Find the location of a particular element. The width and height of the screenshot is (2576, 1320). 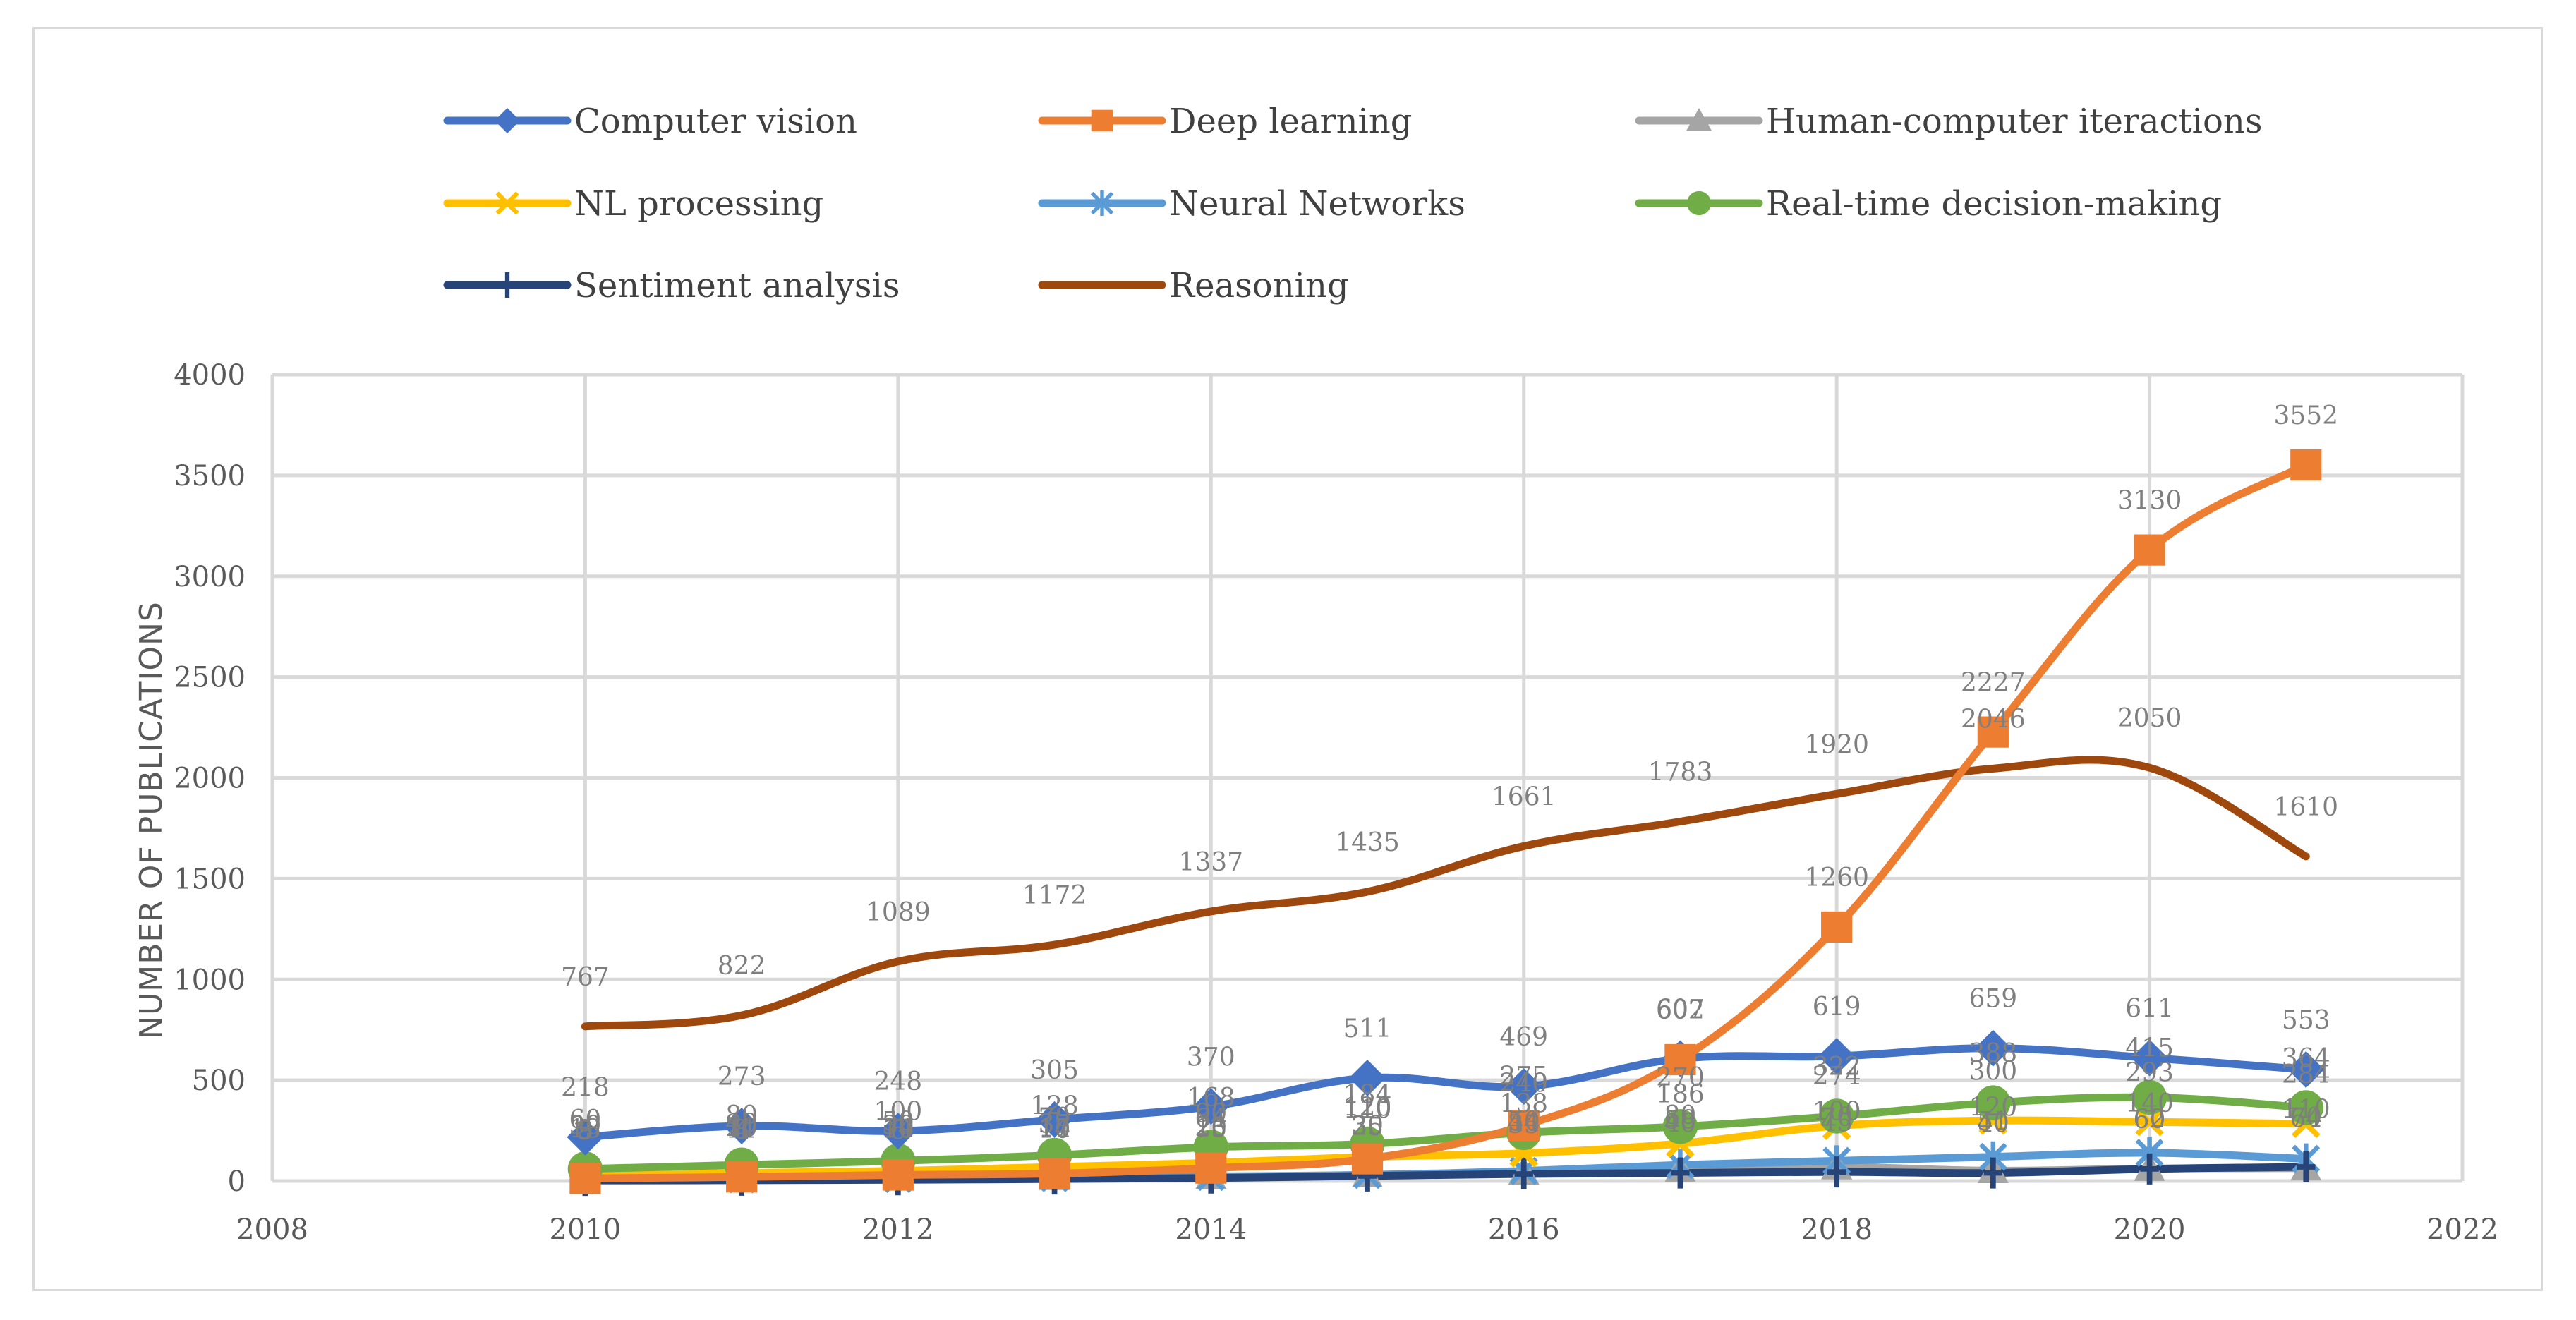

data-label: 8 is located at coordinates (742, 1130).